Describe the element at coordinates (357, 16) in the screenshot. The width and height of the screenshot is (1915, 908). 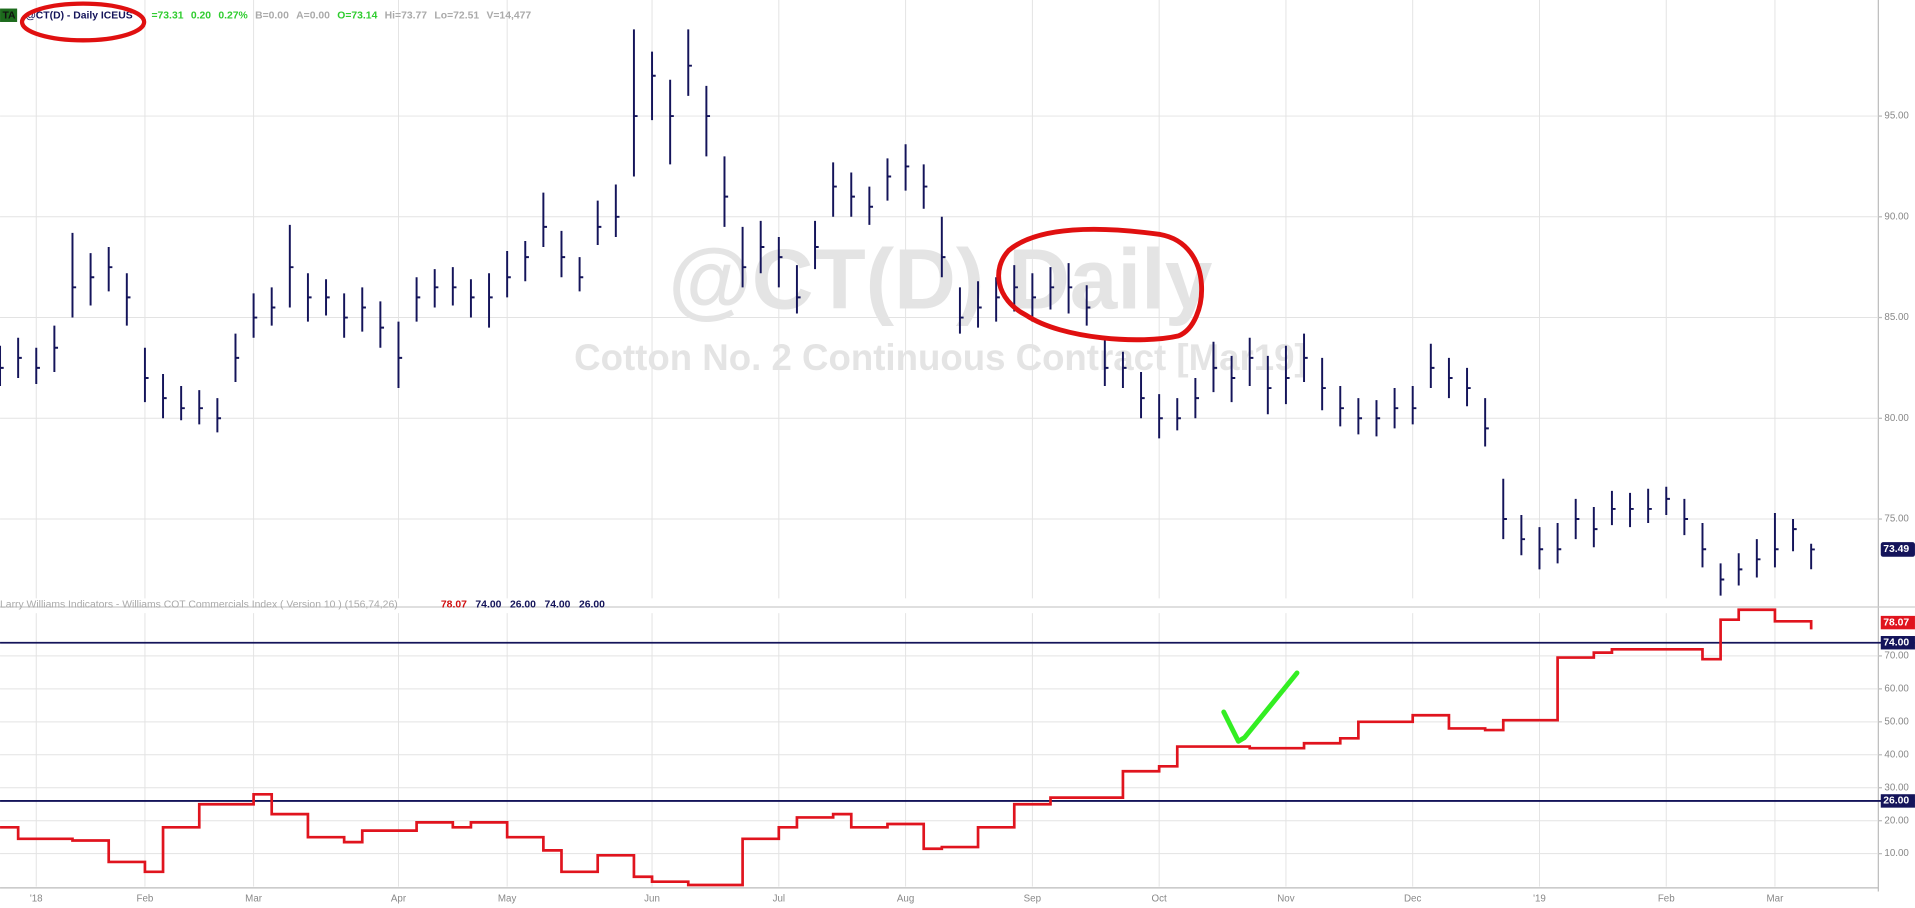
I see `quote-item: O=73.14` at that location.